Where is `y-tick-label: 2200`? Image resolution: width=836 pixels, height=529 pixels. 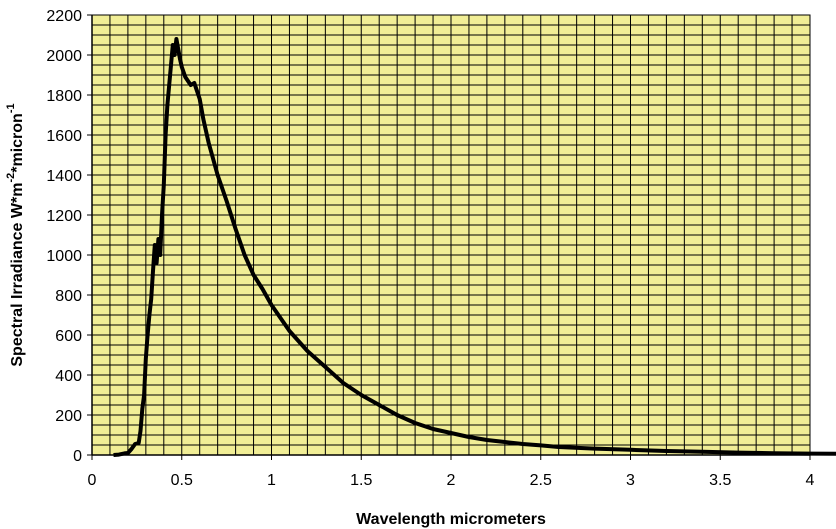 y-tick-label: 2200 is located at coordinates (64, 16).